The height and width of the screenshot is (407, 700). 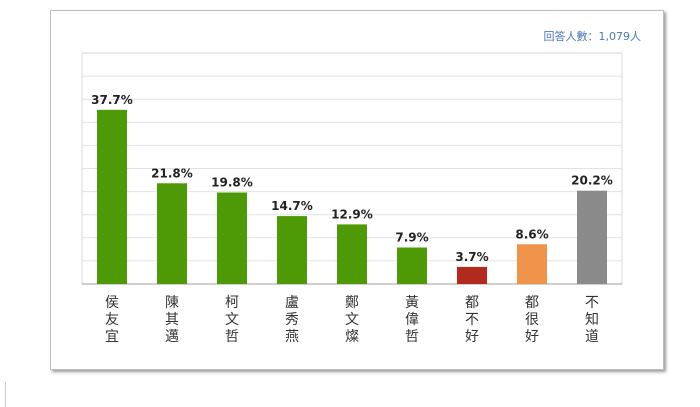 What do you see at coordinates (592, 319) in the screenshot?
I see `category-label: 知` at bounding box center [592, 319].